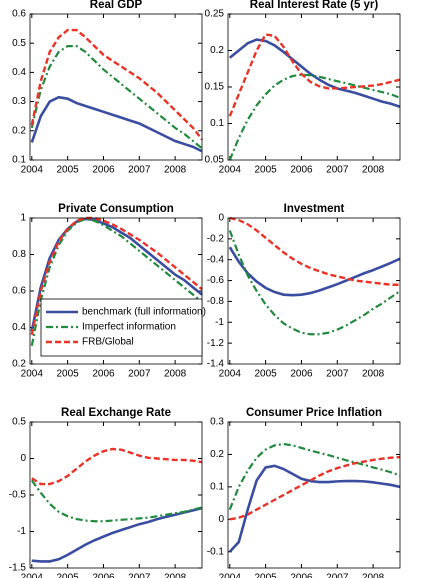 This screenshot has width=426, height=578. What do you see at coordinates (215, 87) in the screenshot?
I see `y-tick-label: 0.15` at bounding box center [215, 87].